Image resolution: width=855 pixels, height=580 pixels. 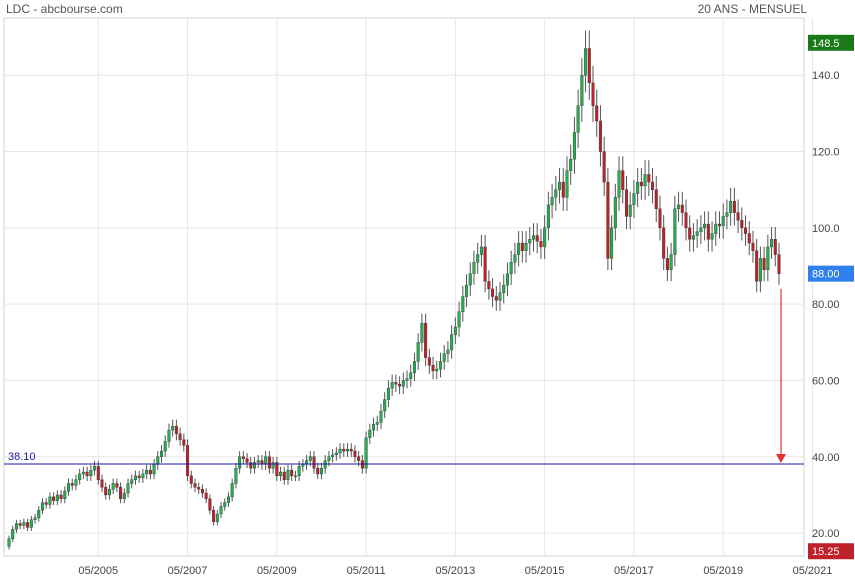 What do you see at coordinates (826, 458) in the screenshot?
I see `y-tick-label: 40.00` at bounding box center [826, 458].